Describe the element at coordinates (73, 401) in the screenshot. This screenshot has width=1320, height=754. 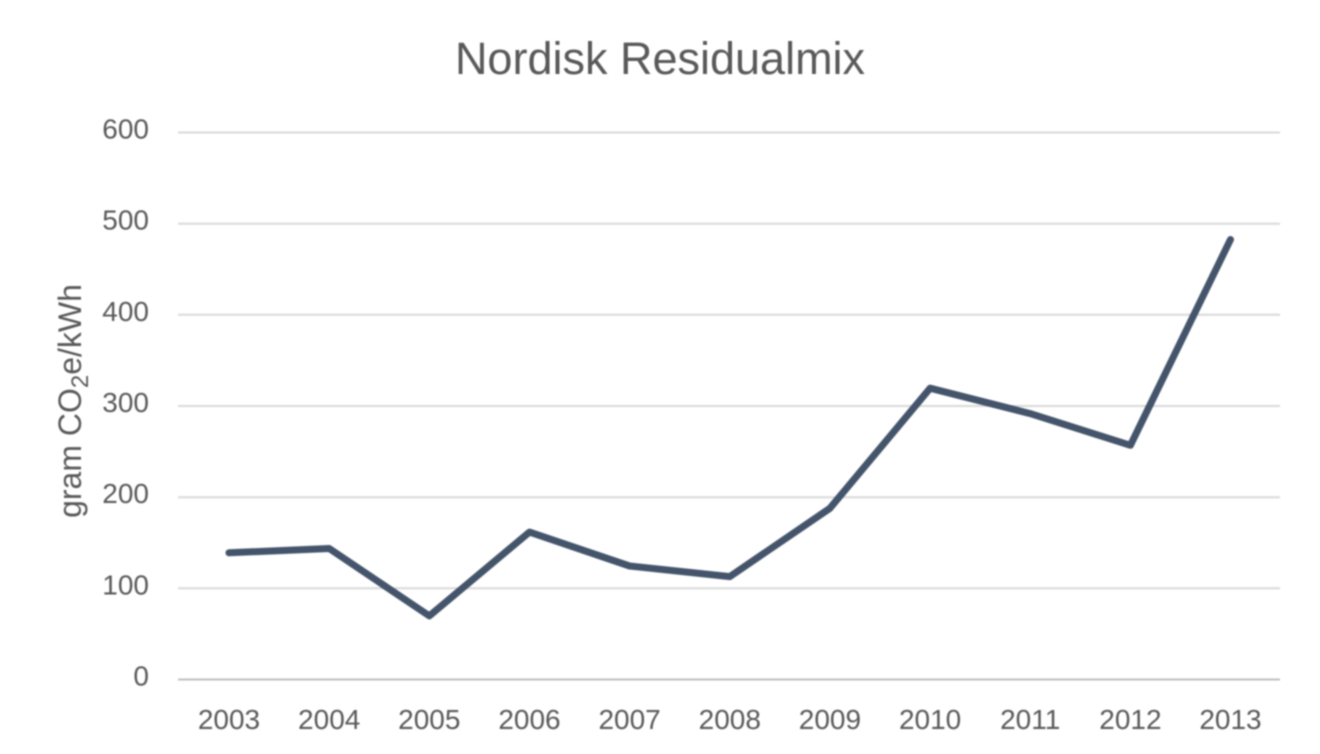
I see `svg-text: gram CO2e/kWh` at that location.